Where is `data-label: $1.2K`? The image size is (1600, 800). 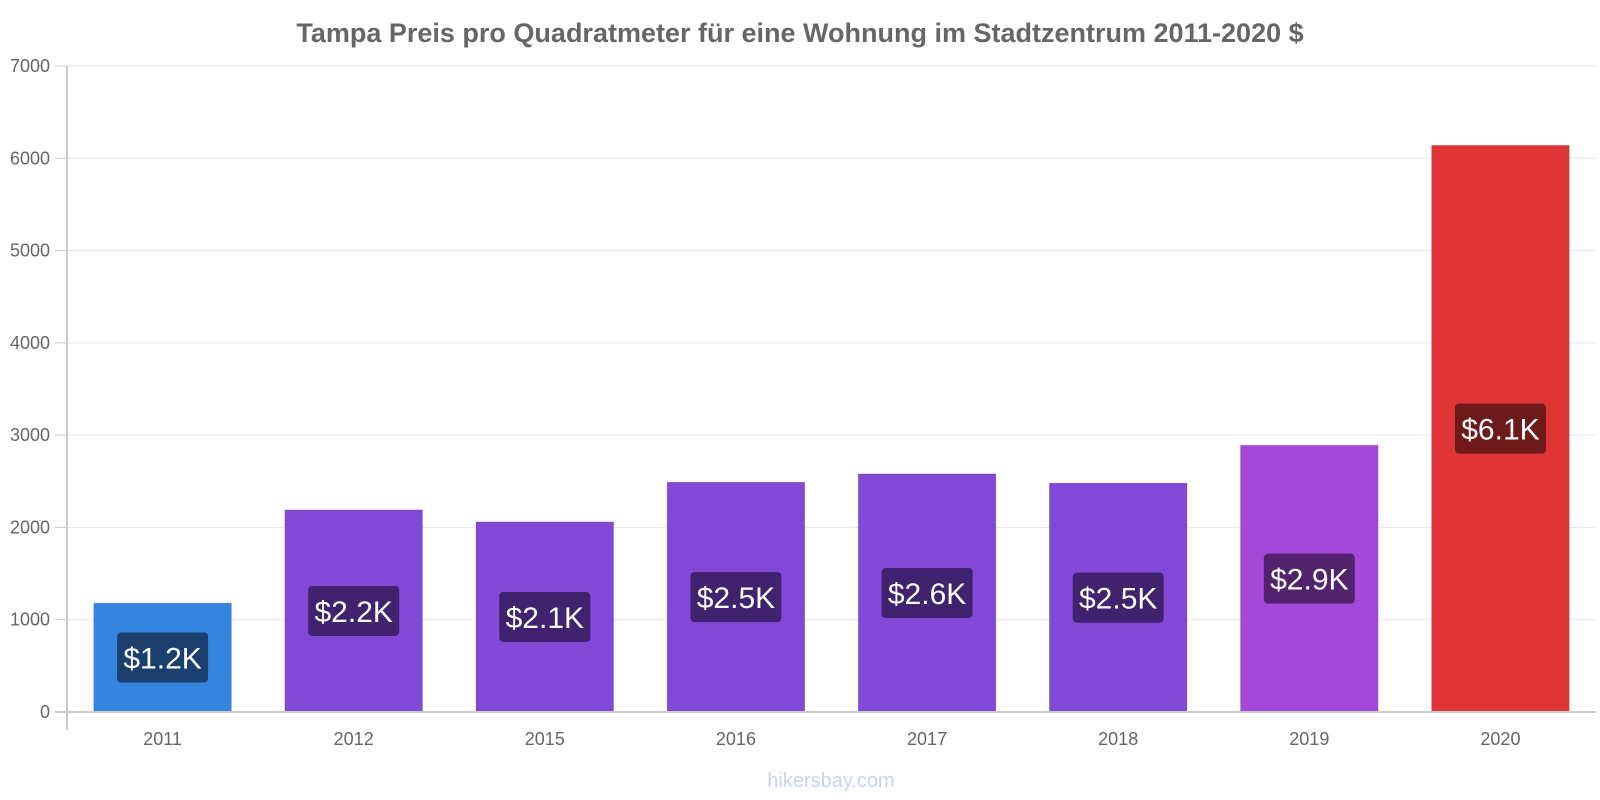
data-label: $1.2K is located at coordinates (162, 659).